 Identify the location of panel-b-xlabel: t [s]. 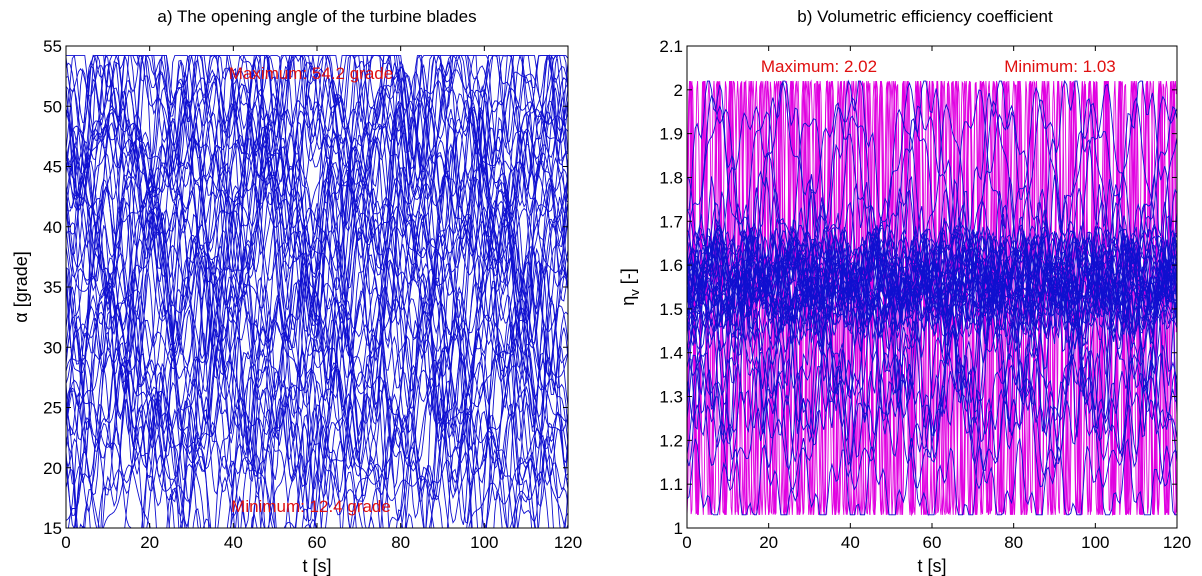
(931, 566).